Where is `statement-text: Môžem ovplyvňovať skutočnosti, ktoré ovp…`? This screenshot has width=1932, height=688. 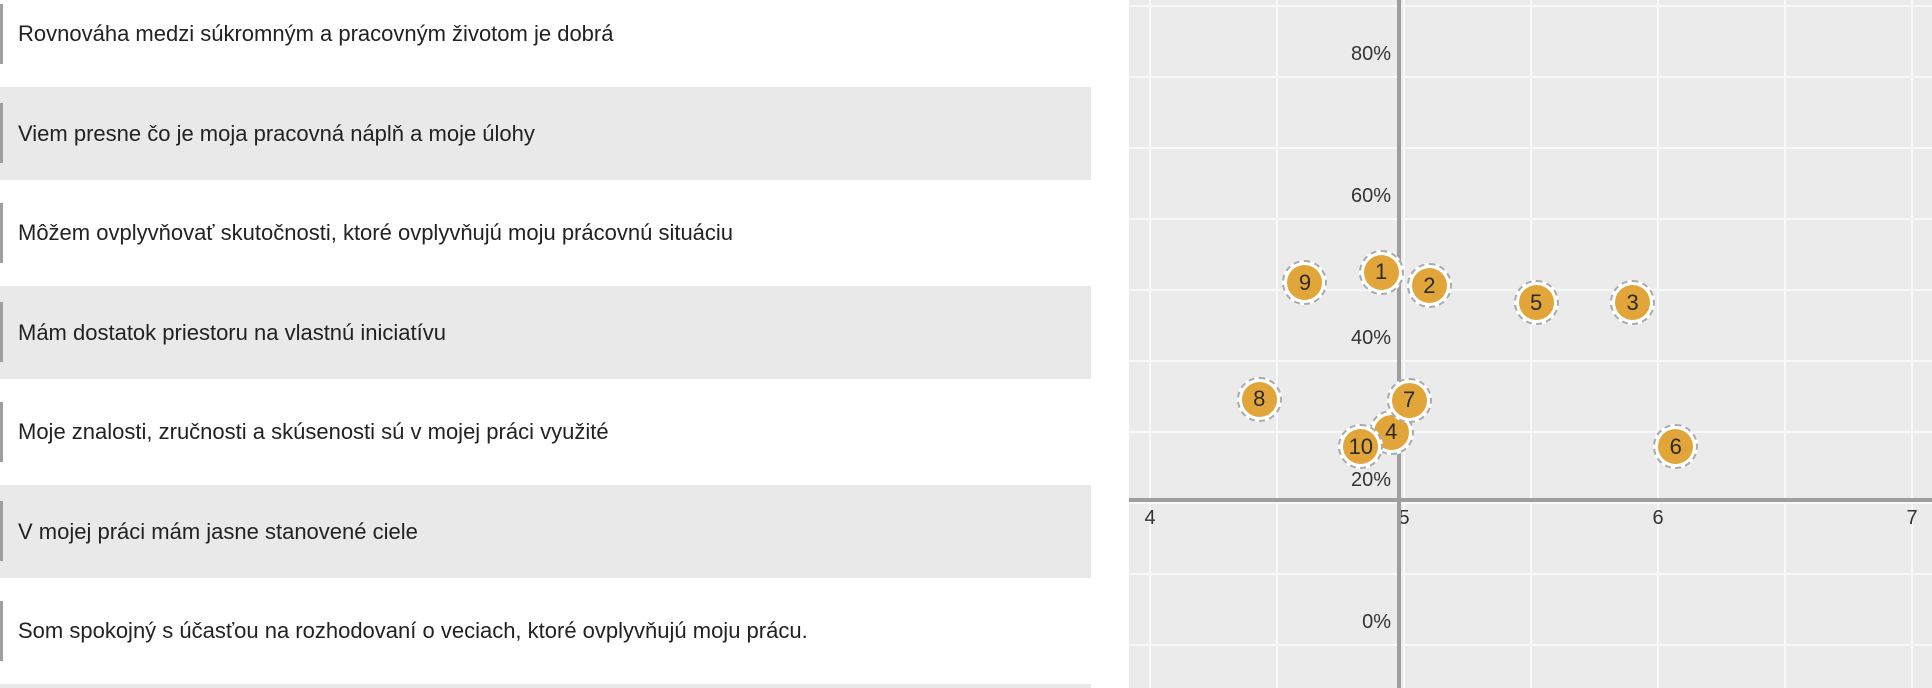 statement-text: Môžem ovplyvňovať skutočnosti, ktoré ovp… is located at coordinates (376, 232).